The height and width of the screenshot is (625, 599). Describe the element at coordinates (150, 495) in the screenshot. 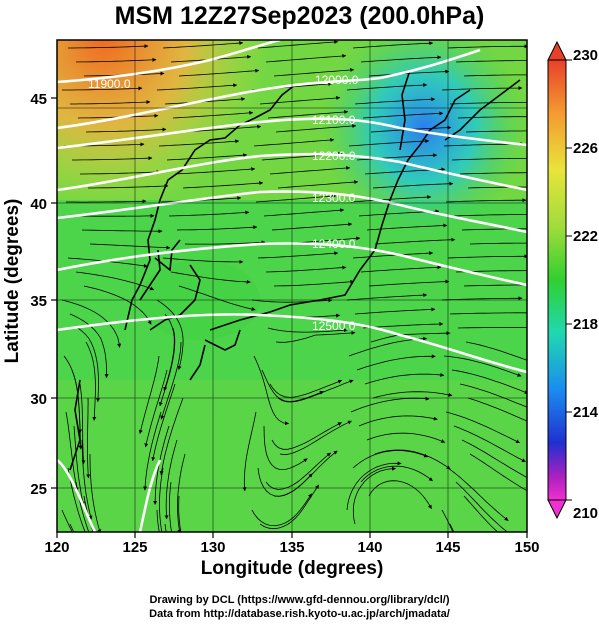

I see `contour-edge2` at that location.